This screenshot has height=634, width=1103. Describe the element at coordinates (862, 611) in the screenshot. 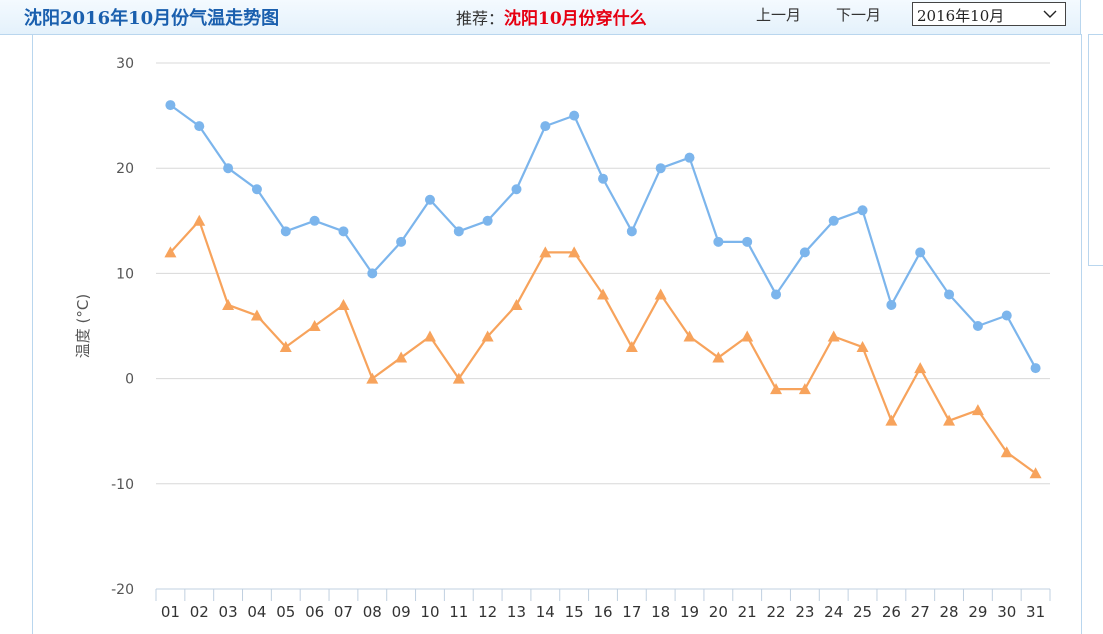

I see `x-tick-label: 25` at that location.